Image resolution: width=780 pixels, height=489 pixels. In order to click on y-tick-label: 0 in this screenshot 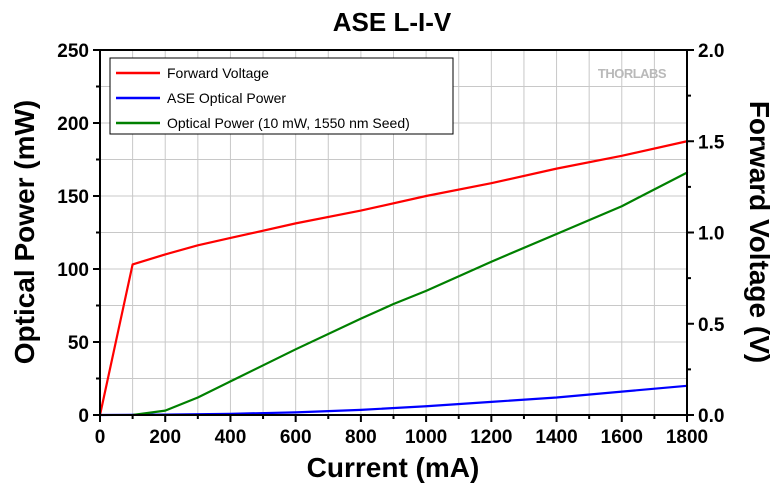, I will do `click(83, 416)`.